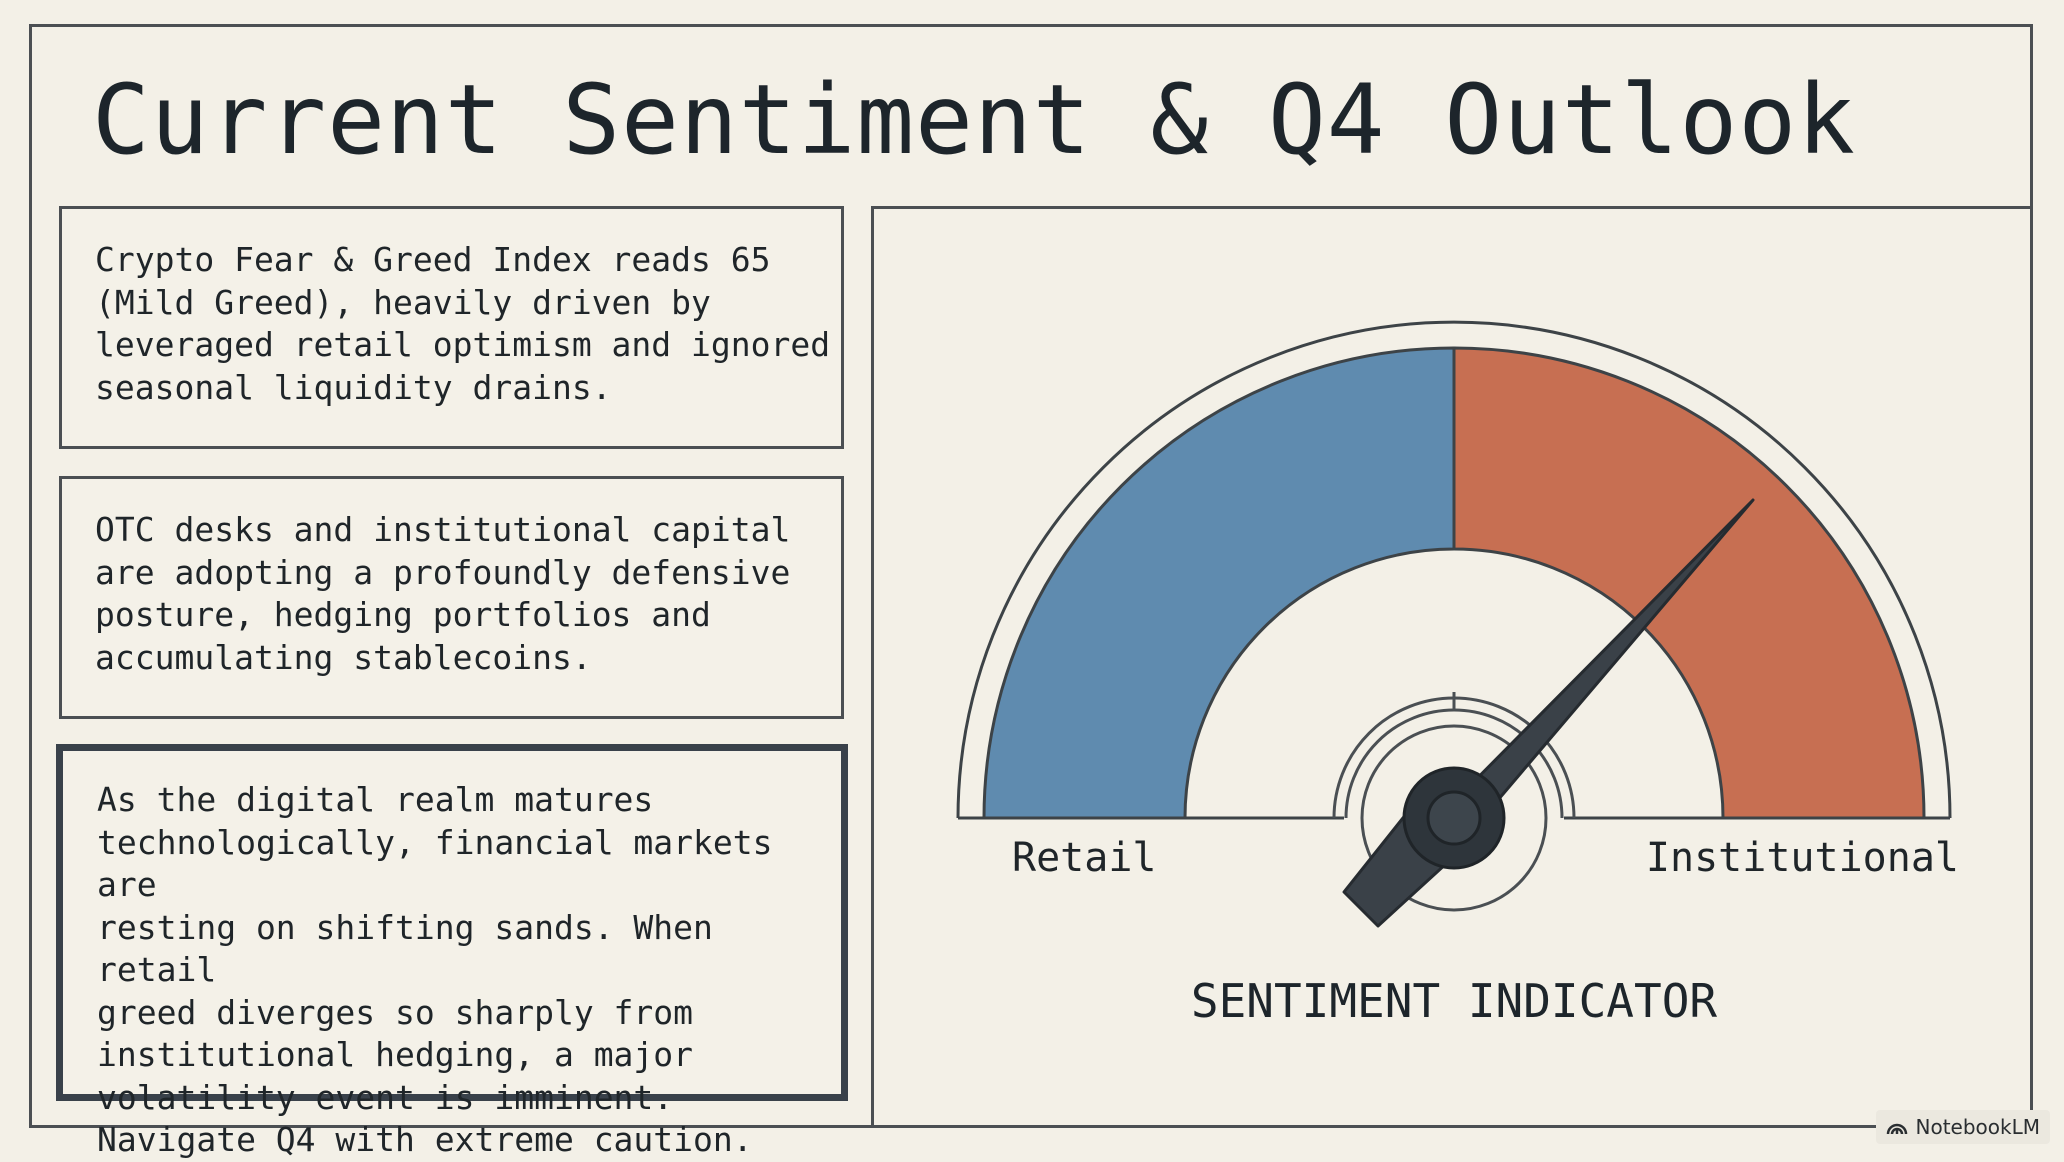 Image resolution: width=2064 pixels, height=1162 pixels. I want to click on gauge-hub-center, so click(1454, 818).